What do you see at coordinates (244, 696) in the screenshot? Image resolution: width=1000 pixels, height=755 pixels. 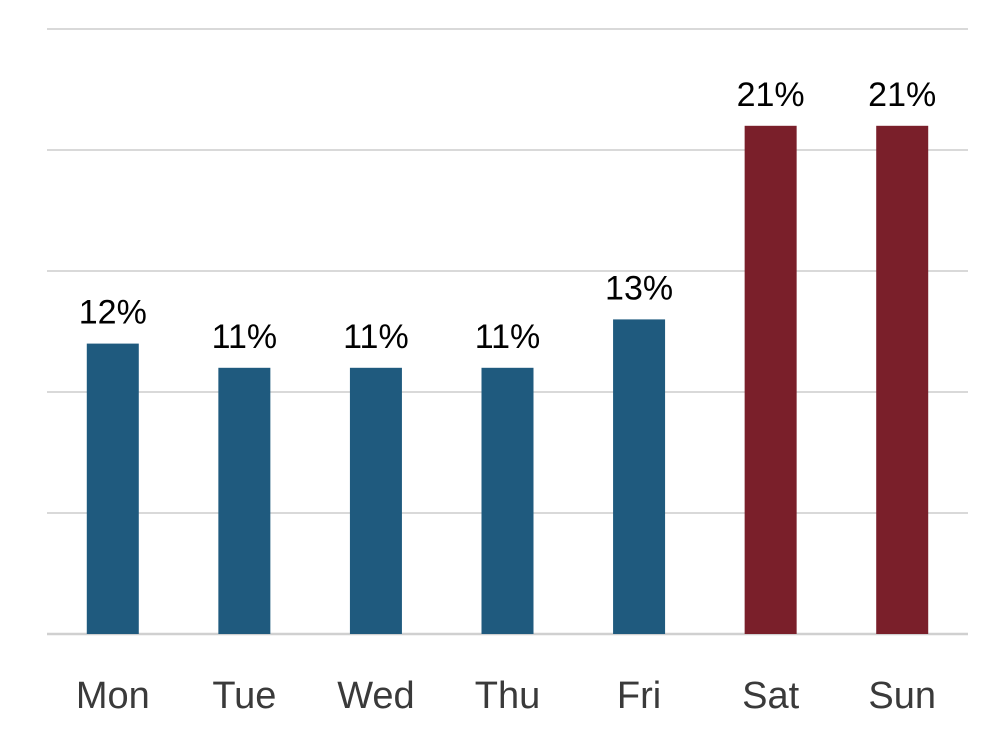 I see `category-label-tue: Tue` at bounding box center [244, 696].